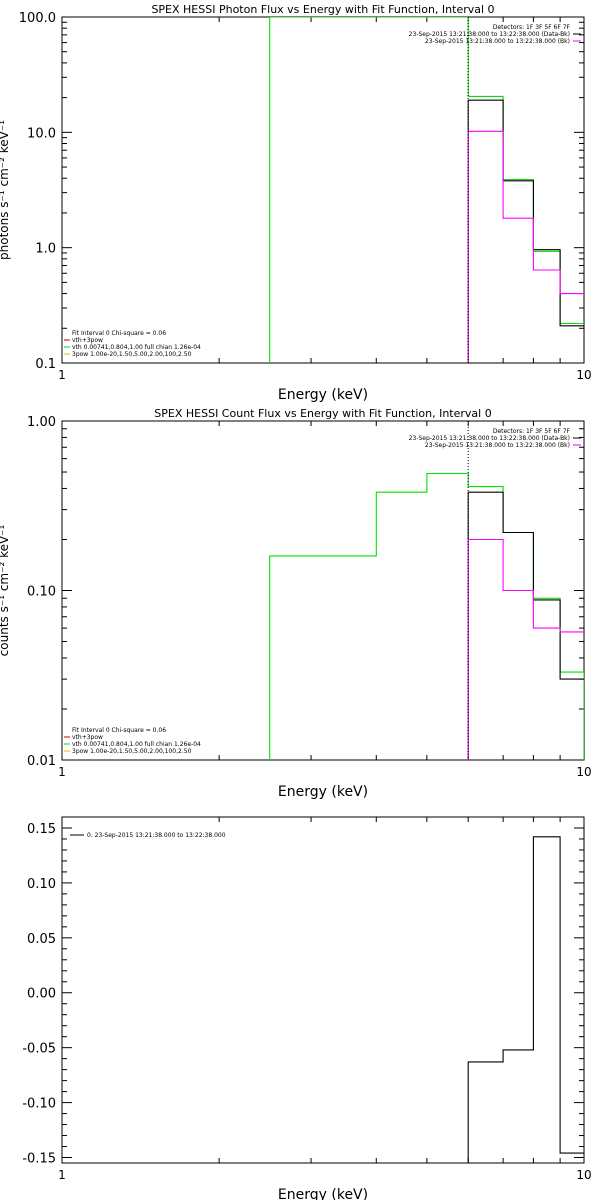  Describe the element at coordinates (41, 592) in the screenshot. I see `y-tick-label-1: 0.10` at that location.